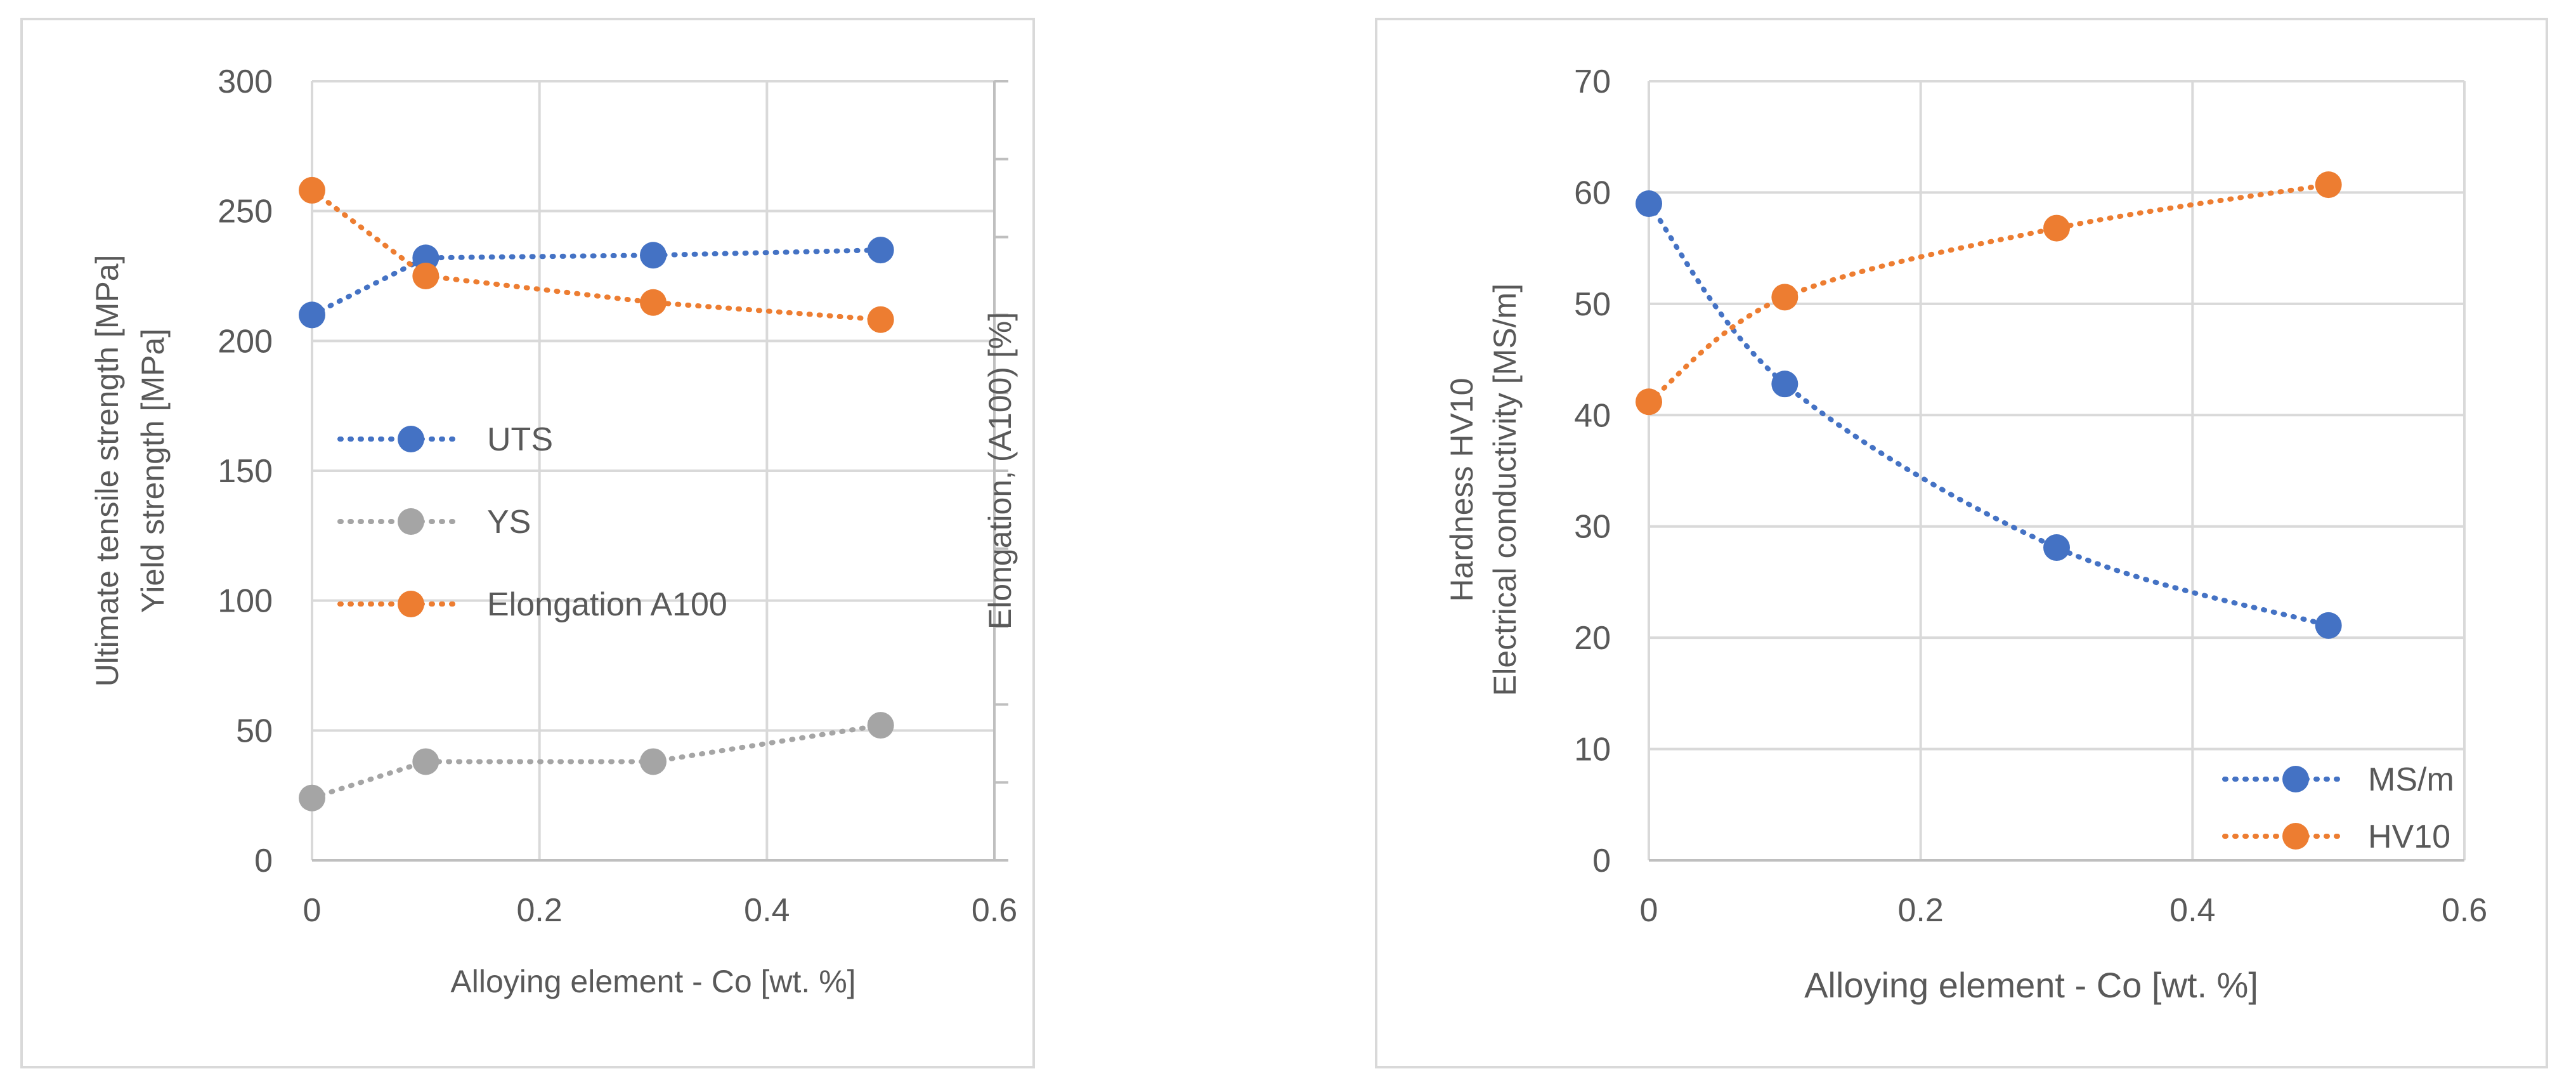 The image size is (2576, 1090). What do you see at coordinates (246, 601) in the screenshot?
I see `y-tick-label: 100` at bounding box center [246, 601].